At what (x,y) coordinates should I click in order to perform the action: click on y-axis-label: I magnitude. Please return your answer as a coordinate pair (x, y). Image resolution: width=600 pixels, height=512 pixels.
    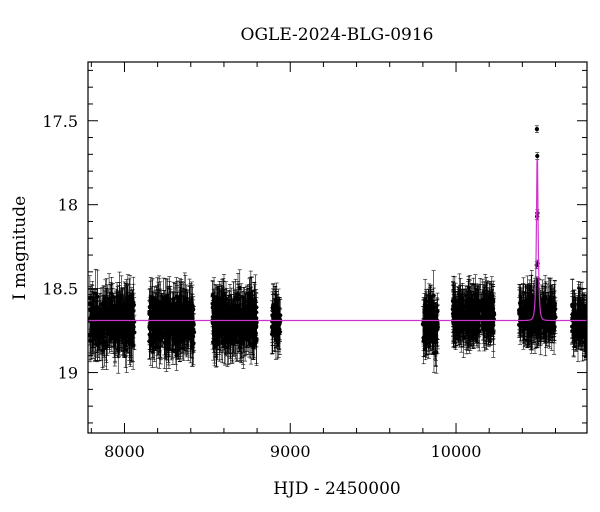
    Looking at the image, I should click on (20, 248).